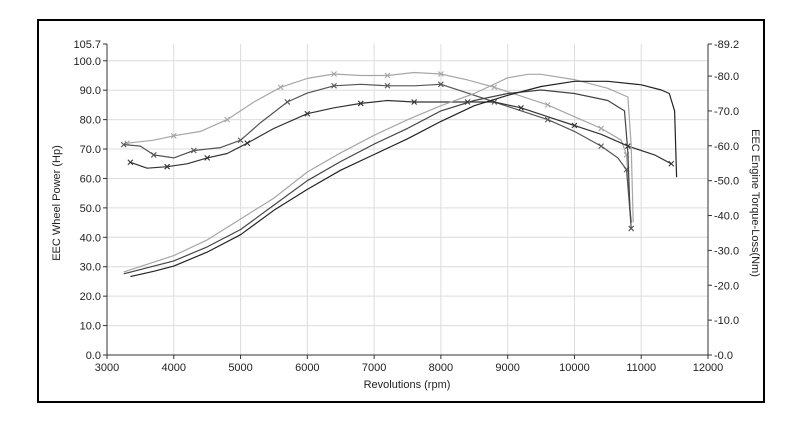  I want to click on x-tick-label: 10000, so click(574, 368).